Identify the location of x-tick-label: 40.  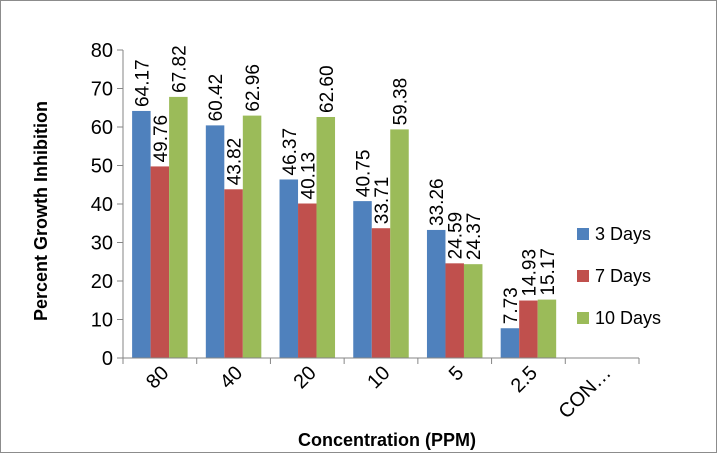
(231, 377).